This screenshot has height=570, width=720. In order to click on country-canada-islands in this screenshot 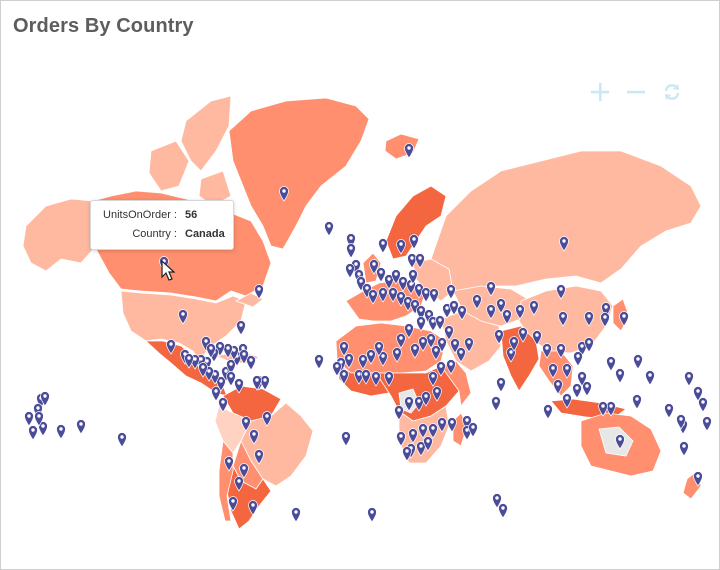, I will do `click(206, 133)`.